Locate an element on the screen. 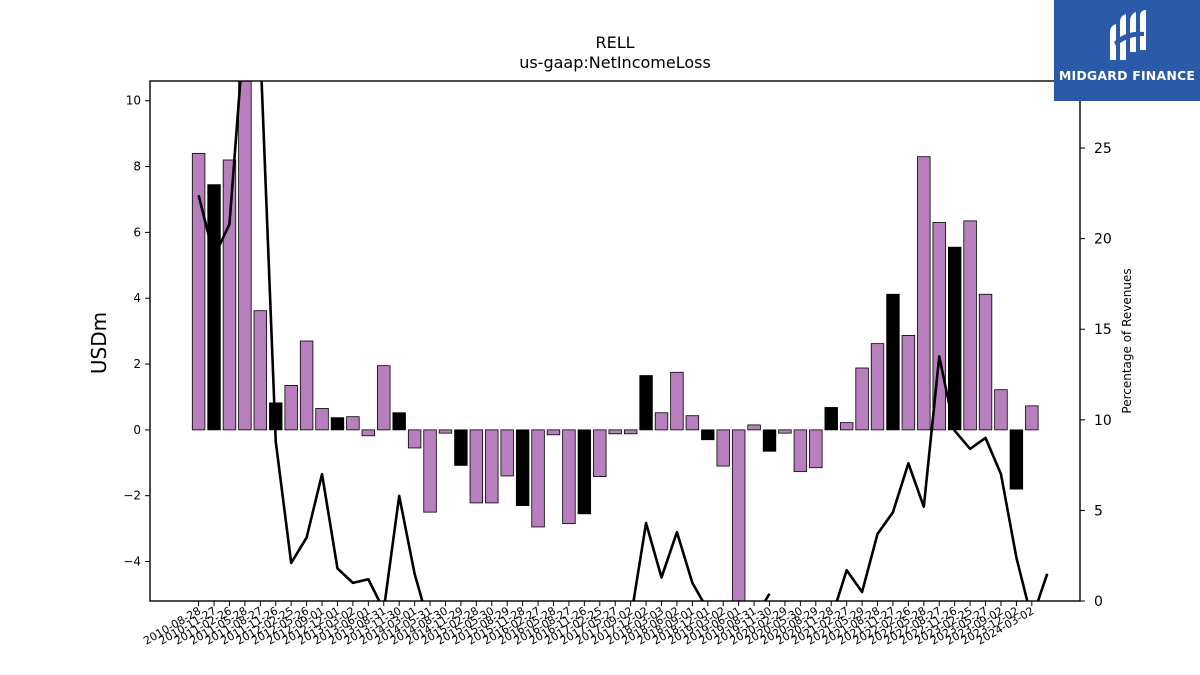 The height and width of the screenshot is (675, 1200). y2-tick-label: 25 is located at coordinates (1103, 149).